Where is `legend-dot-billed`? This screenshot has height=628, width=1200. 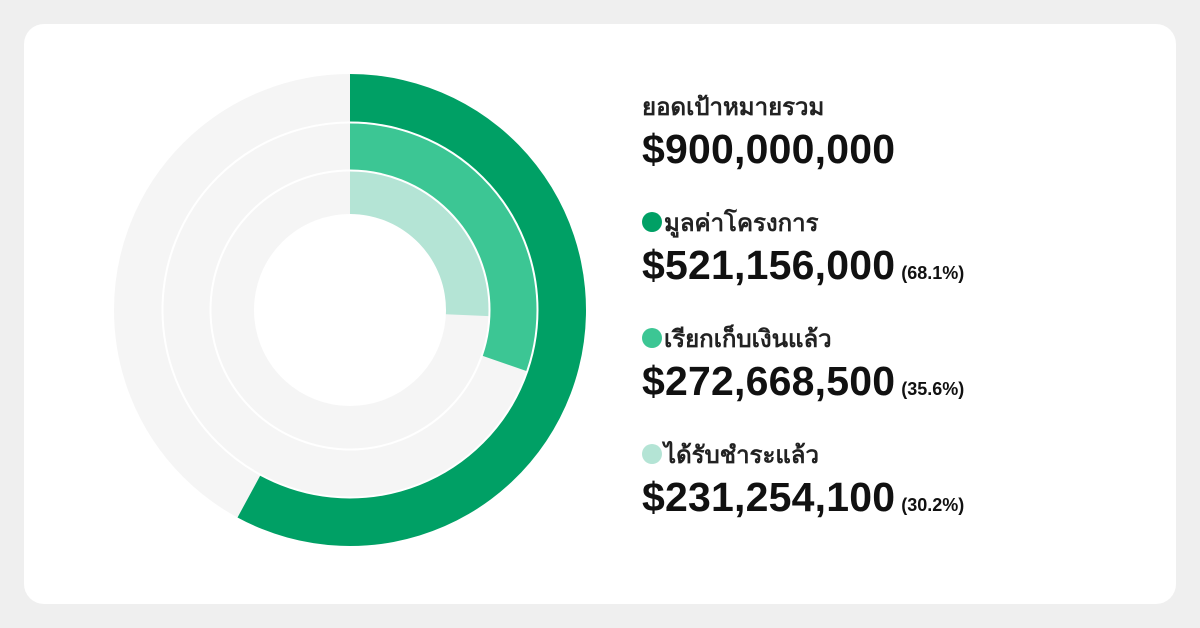
legend-dot-billed is located at coordinates (652, 338).